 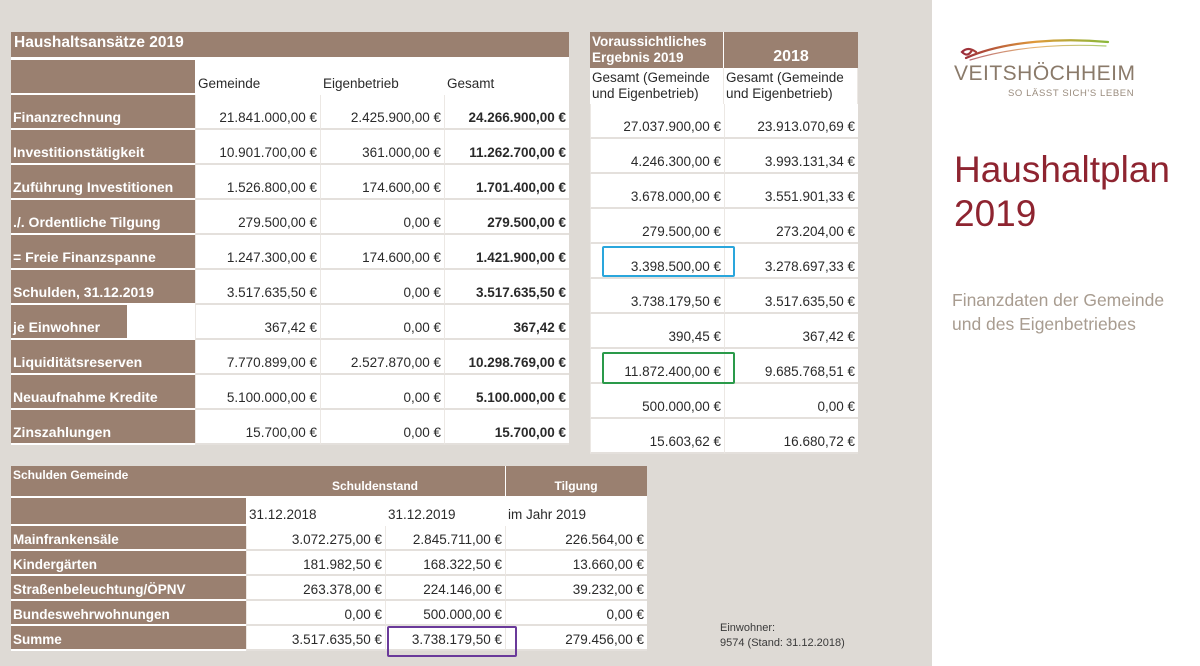 I want to click on cell-debt-2018: 0,00 €, so click(x=315, y=613).